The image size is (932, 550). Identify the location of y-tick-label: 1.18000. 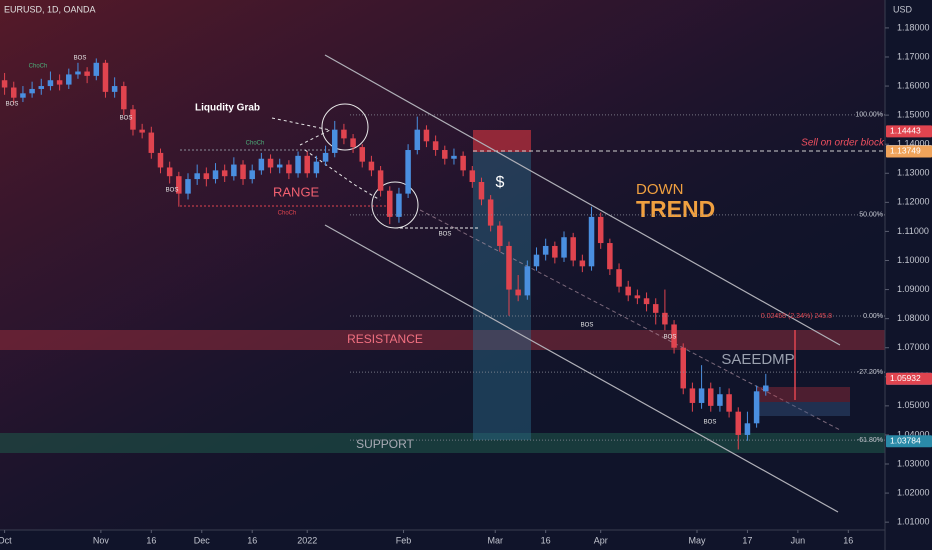
(913, 27).